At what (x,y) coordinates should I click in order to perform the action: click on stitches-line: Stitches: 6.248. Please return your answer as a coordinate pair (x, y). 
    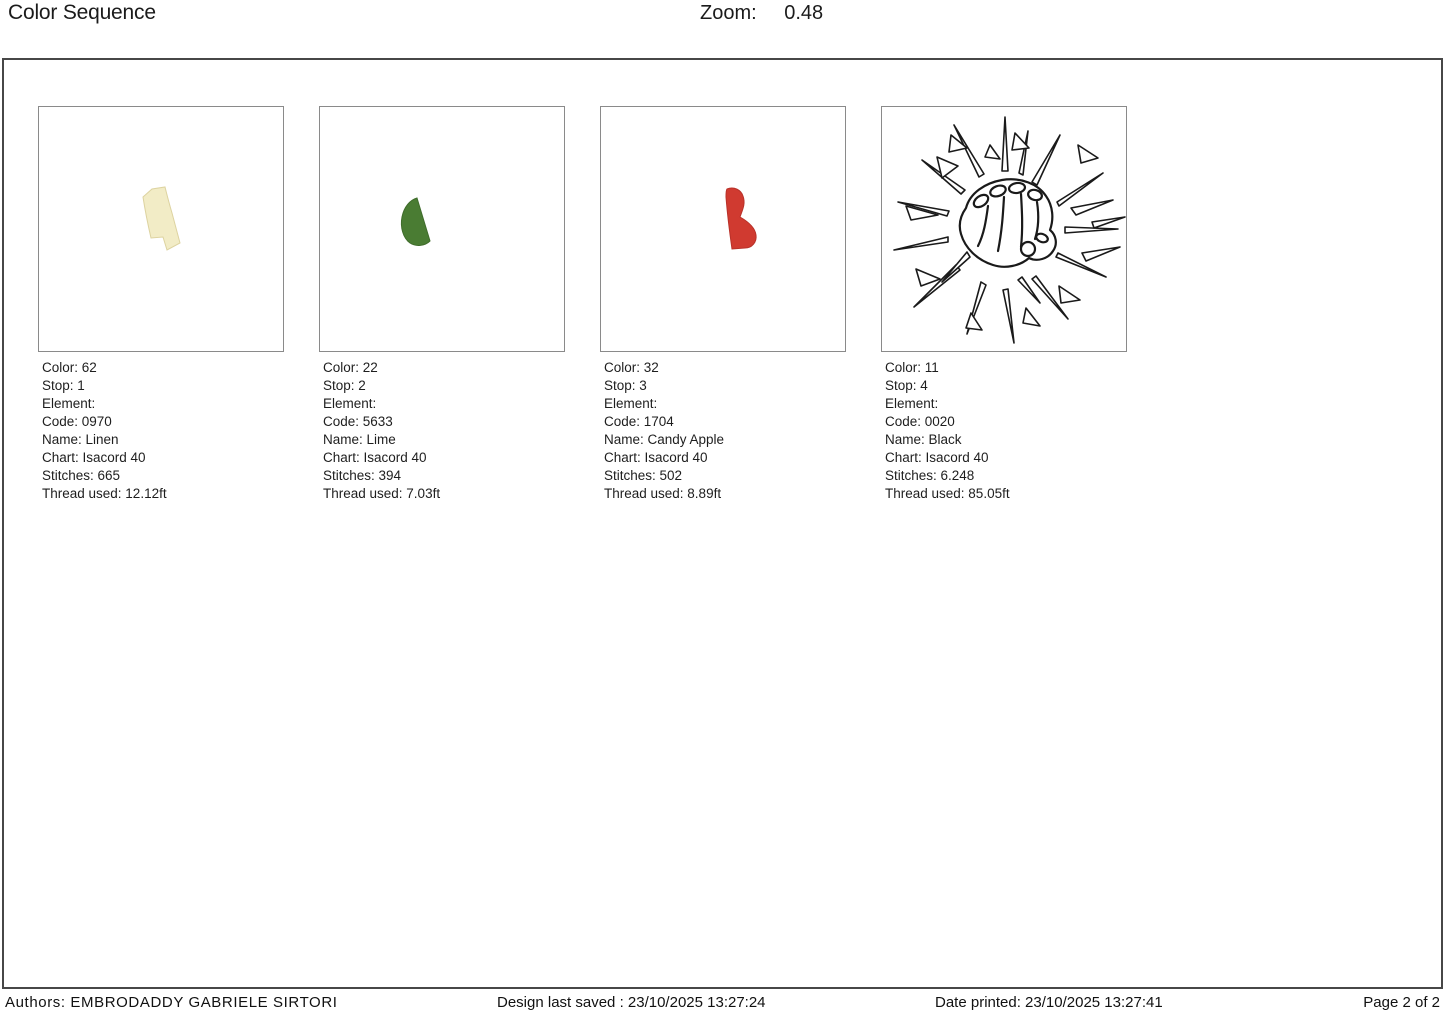
    Looking at the image, I should click on (930, 475).